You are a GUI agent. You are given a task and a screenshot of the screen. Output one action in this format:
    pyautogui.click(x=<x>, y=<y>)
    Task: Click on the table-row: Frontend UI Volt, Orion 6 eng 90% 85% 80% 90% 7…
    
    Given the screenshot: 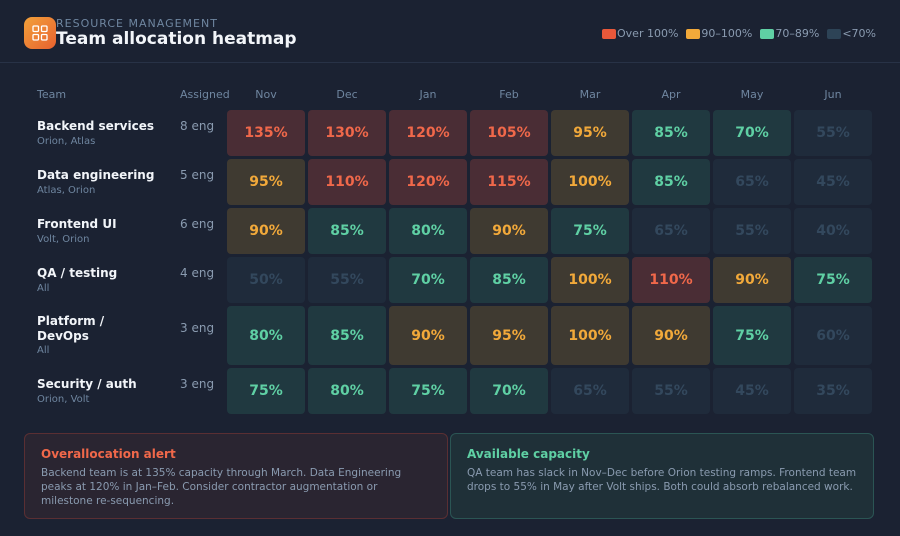 What is the action you would take?
    pyautogui.click(x=450, y=231)
    